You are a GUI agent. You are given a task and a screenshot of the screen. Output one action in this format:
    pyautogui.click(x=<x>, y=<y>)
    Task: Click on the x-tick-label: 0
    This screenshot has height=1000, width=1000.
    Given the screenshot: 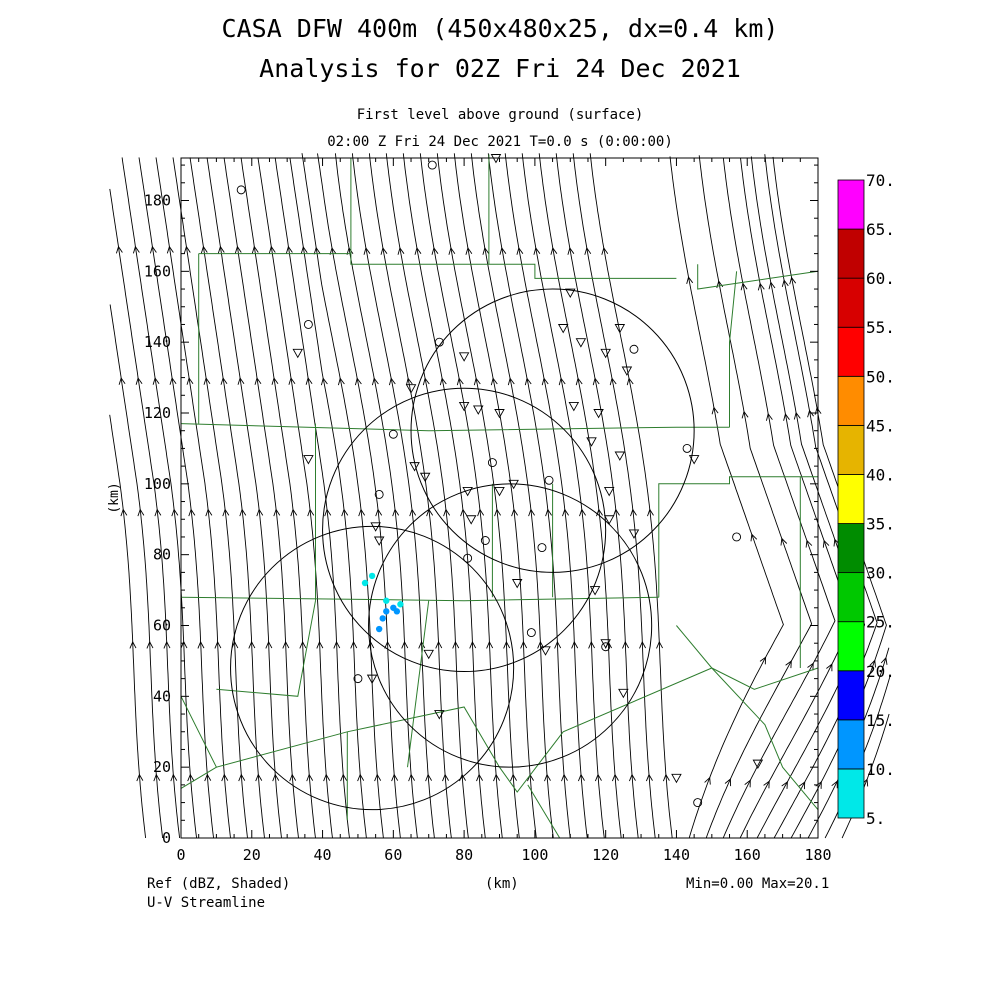 What is the action you would take?
    pyautogui.click(x=180, y=855)
    